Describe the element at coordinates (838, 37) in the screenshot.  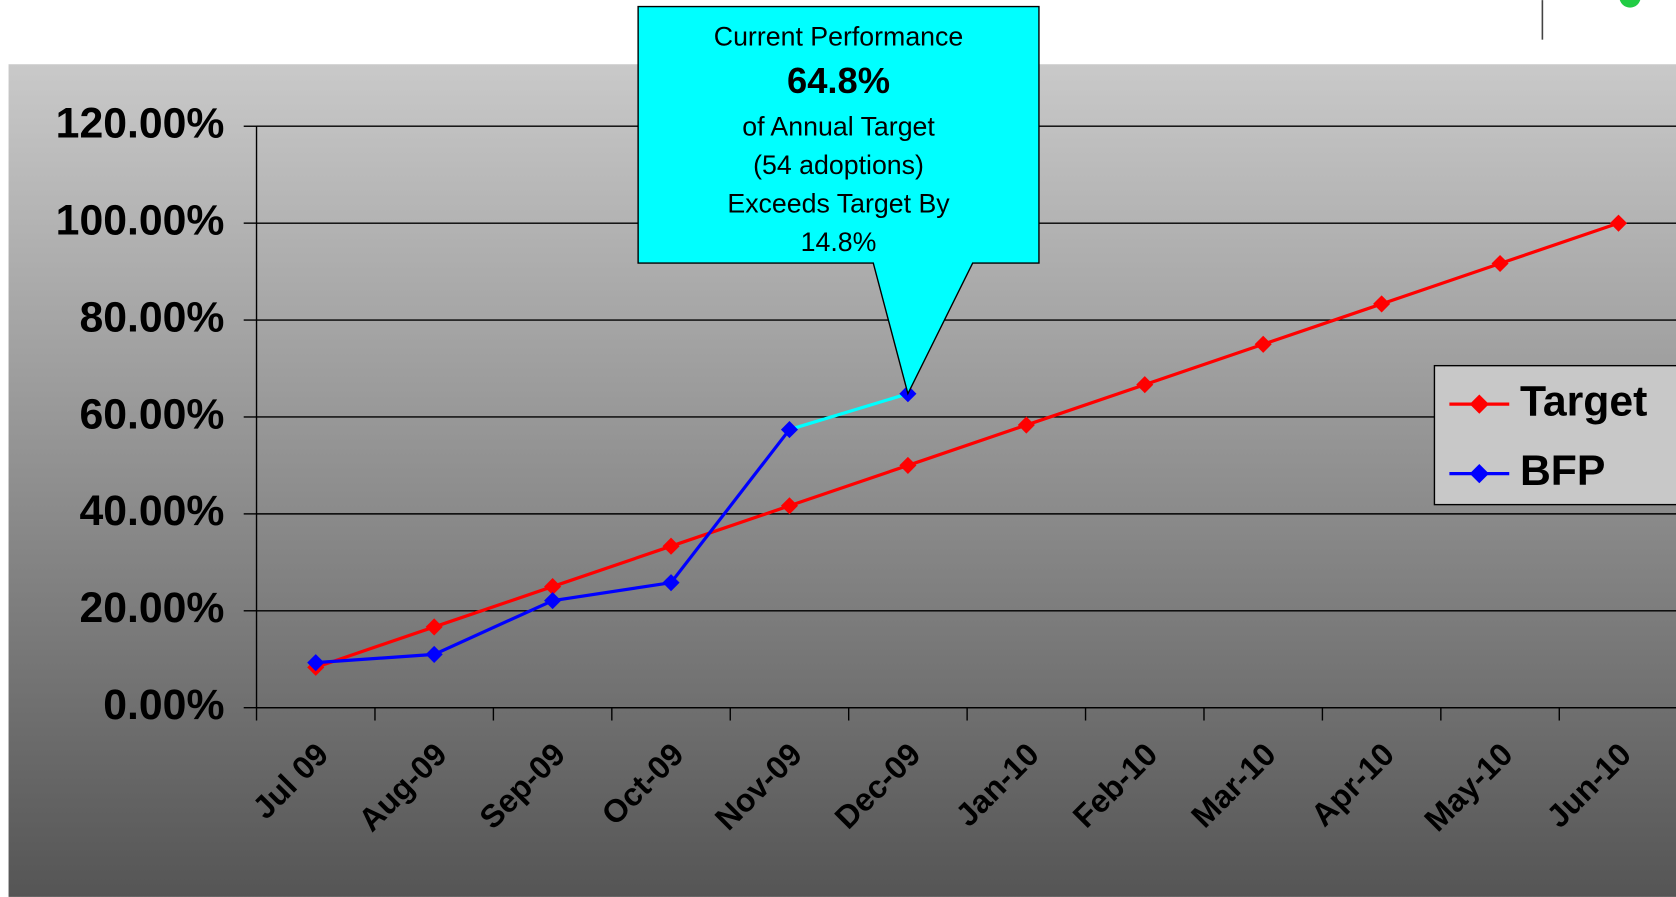
I see `callout-text: Current Performance` at that location.